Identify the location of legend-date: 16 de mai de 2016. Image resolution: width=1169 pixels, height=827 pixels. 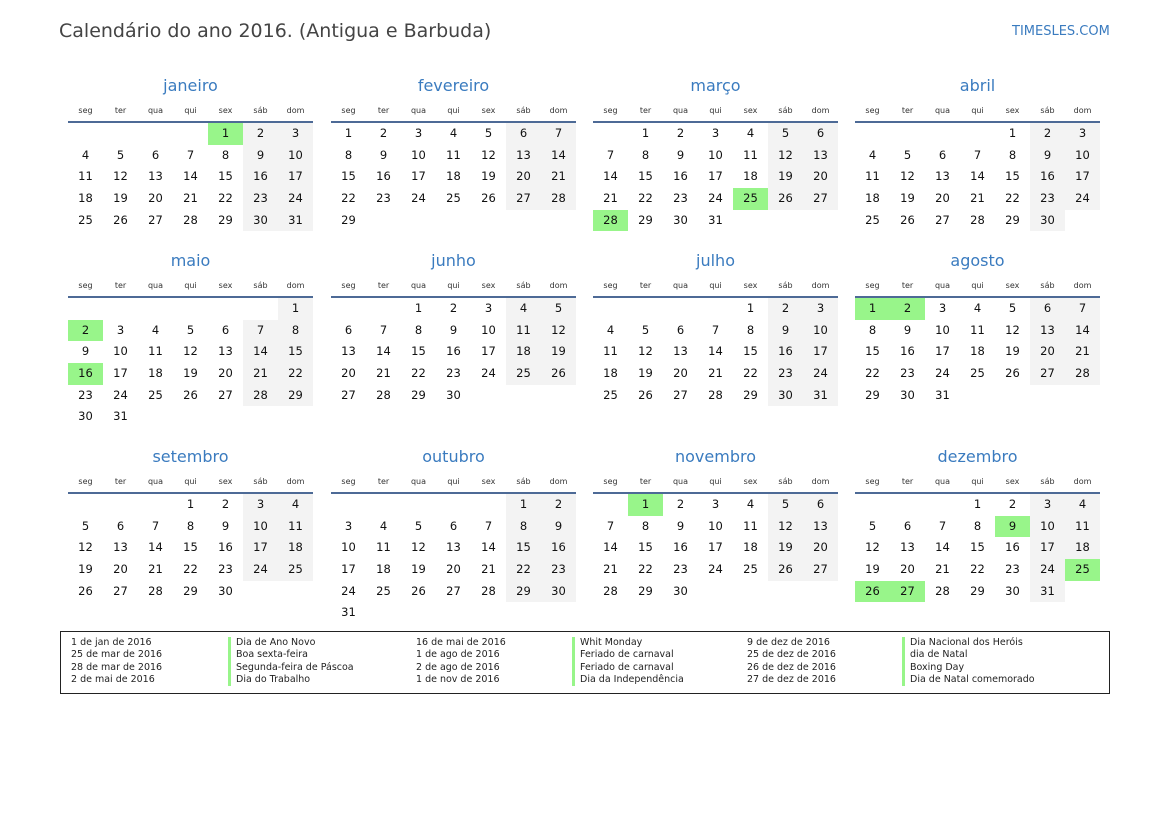
(461, 642).